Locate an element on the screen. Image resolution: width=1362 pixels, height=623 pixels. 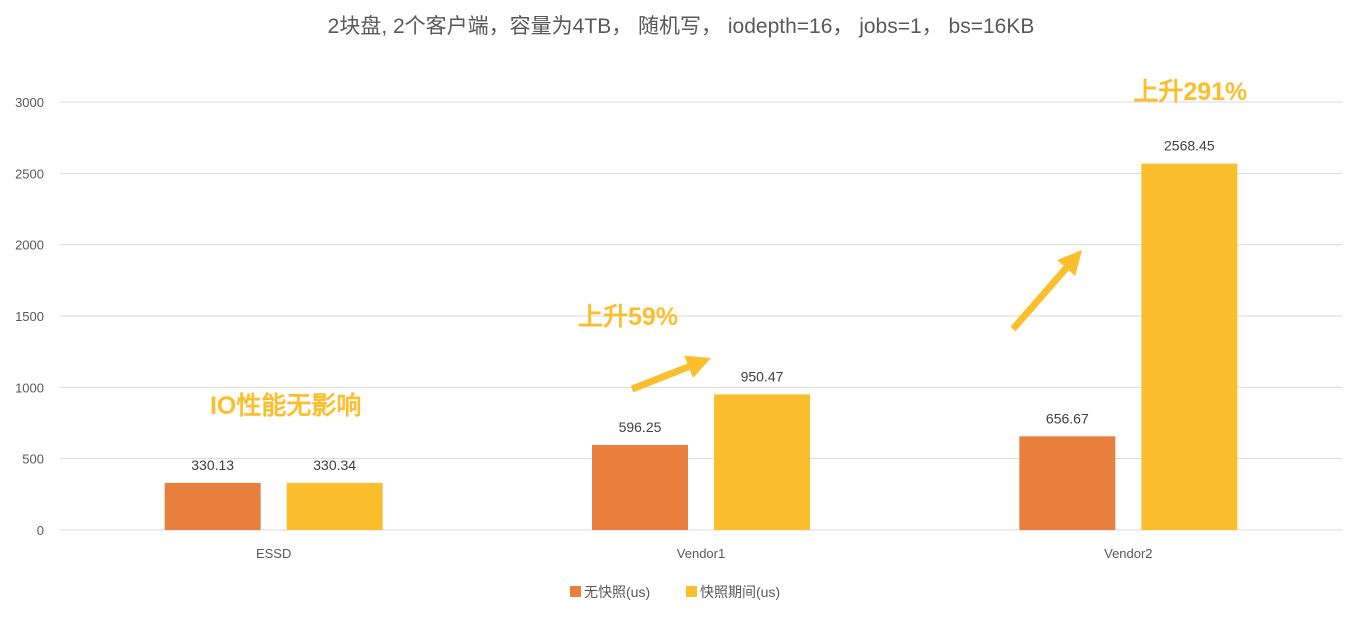
y-tick-label: 500 is located at coordinates (33, 459).